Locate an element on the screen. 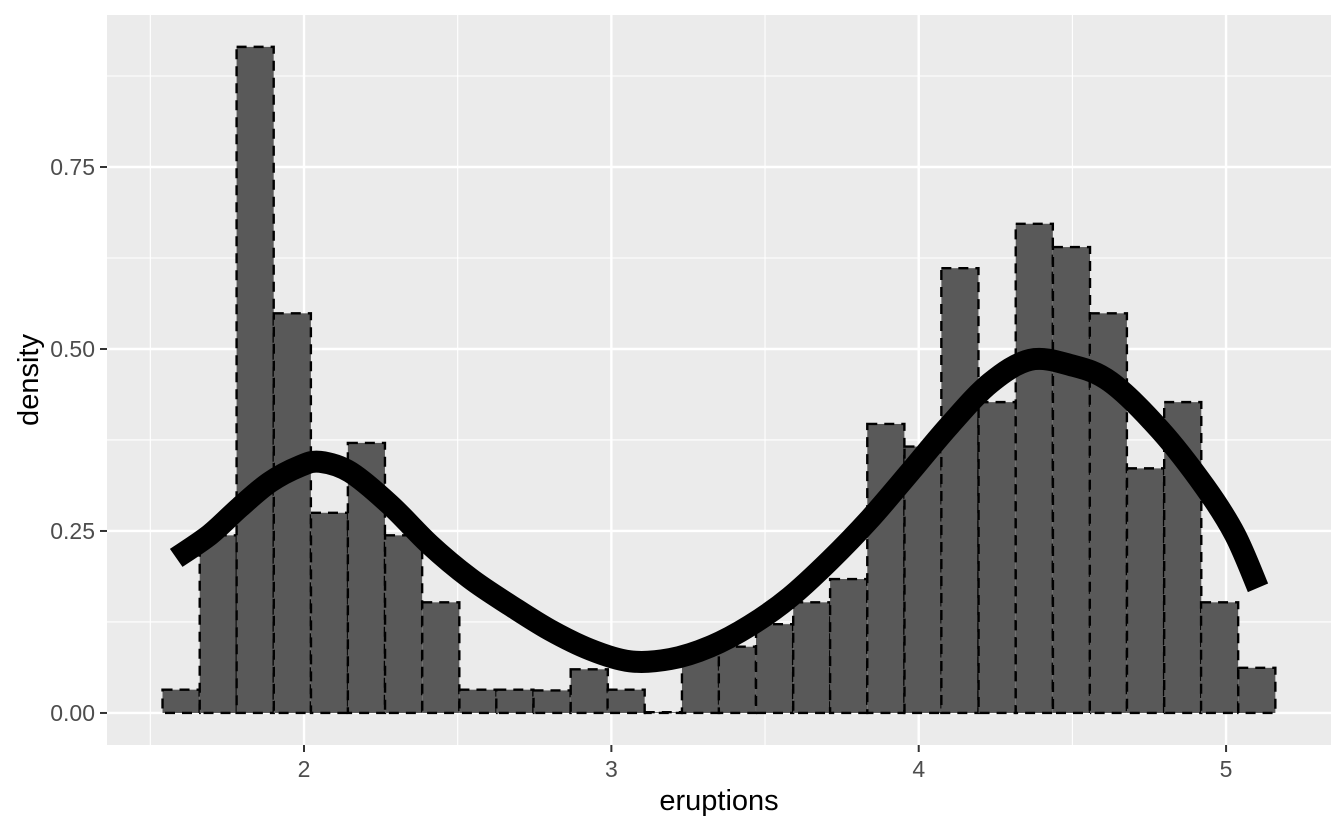 The height and width of the screenshot is (830, 1344). x-tick-label: 3 is located at coordinates (611, 769).